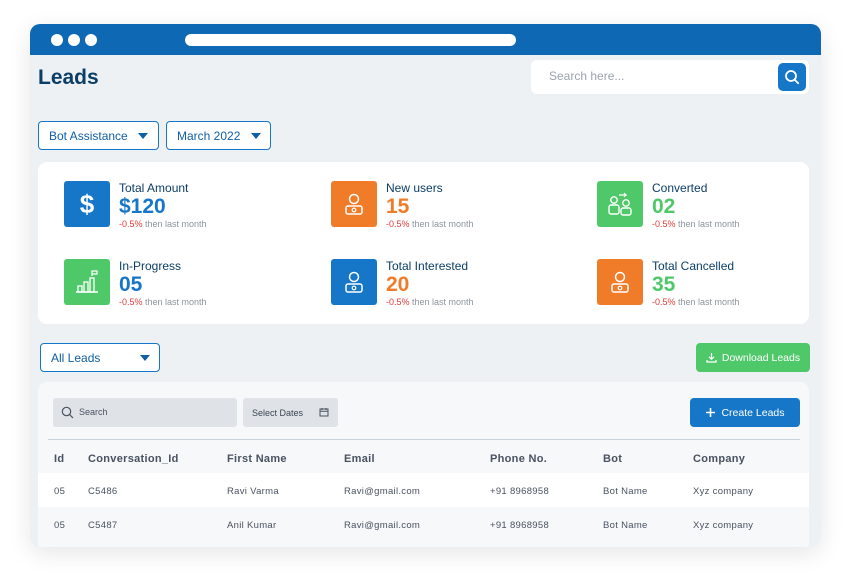  I want to click on users-exchange-icon, so click(620, 204).